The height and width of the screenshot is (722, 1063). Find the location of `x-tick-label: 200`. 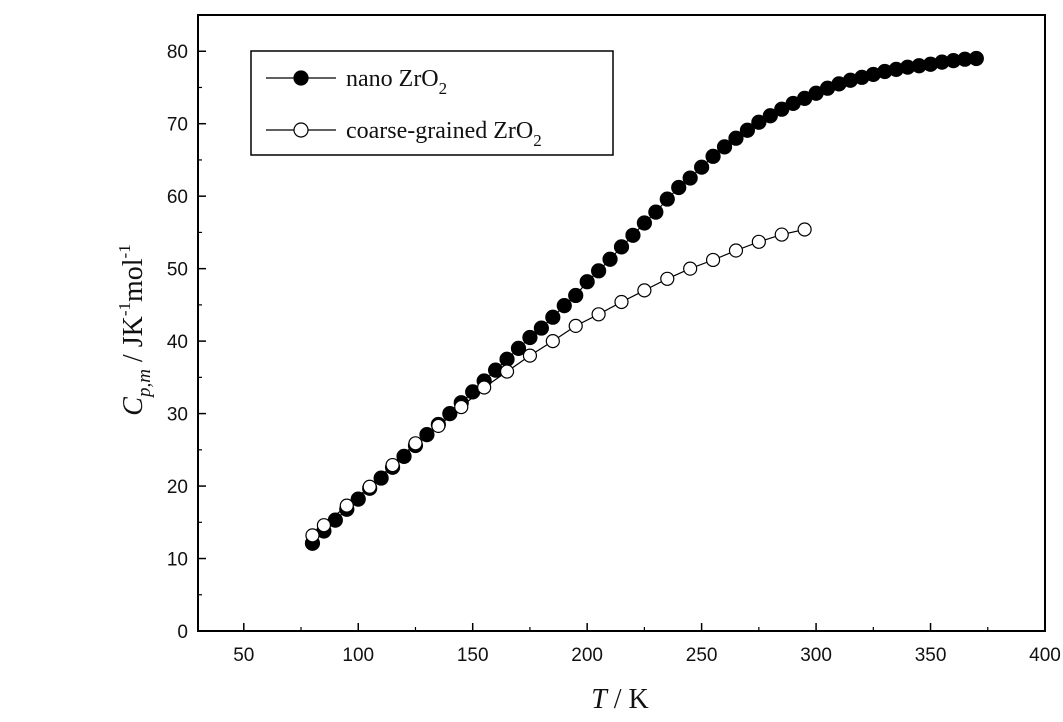

x-tick-label: 200 is located at coordinates (587, 655).